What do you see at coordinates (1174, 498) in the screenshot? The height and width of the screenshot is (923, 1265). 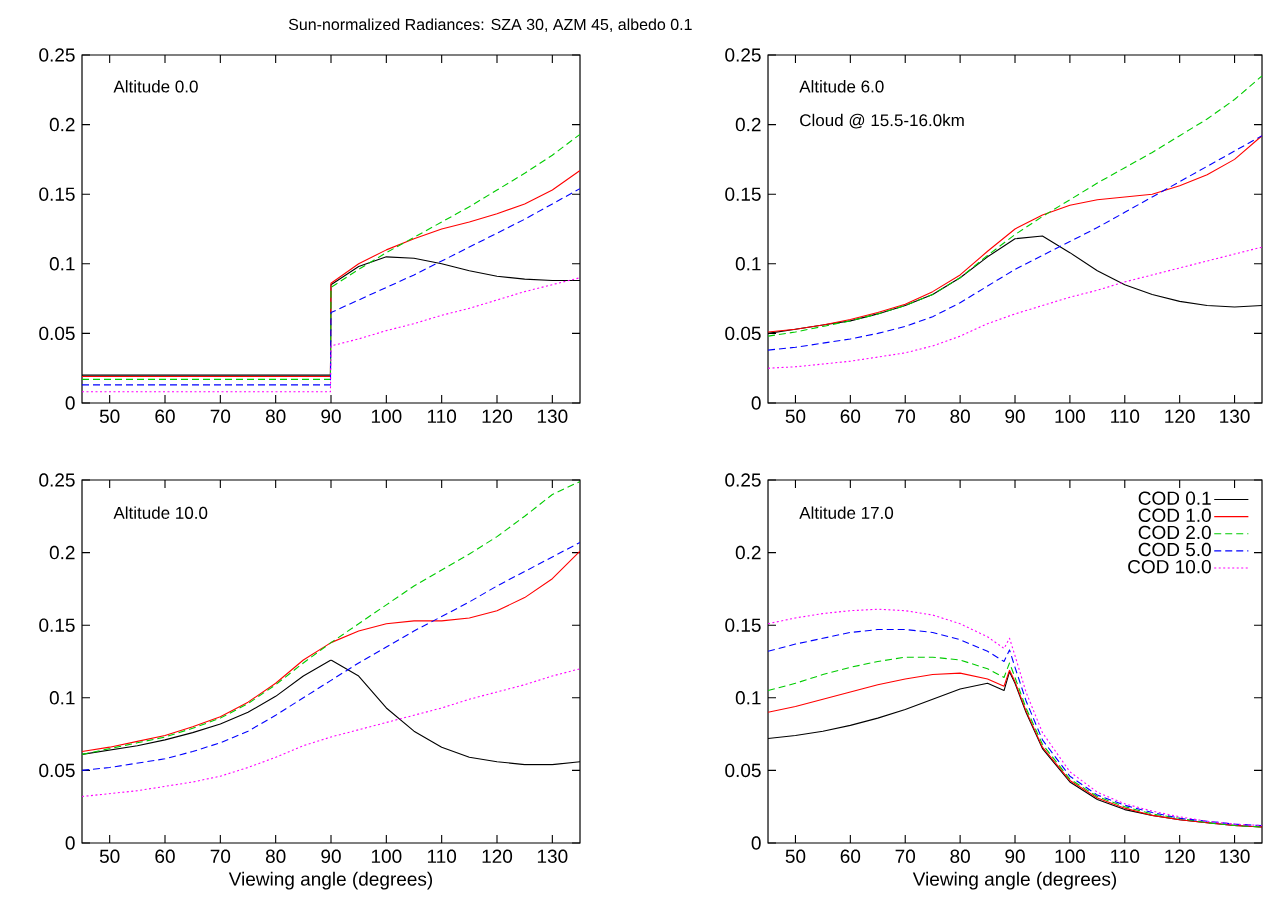 I see `legend-label: COD 0.1` at bounding box center [1174, 498].